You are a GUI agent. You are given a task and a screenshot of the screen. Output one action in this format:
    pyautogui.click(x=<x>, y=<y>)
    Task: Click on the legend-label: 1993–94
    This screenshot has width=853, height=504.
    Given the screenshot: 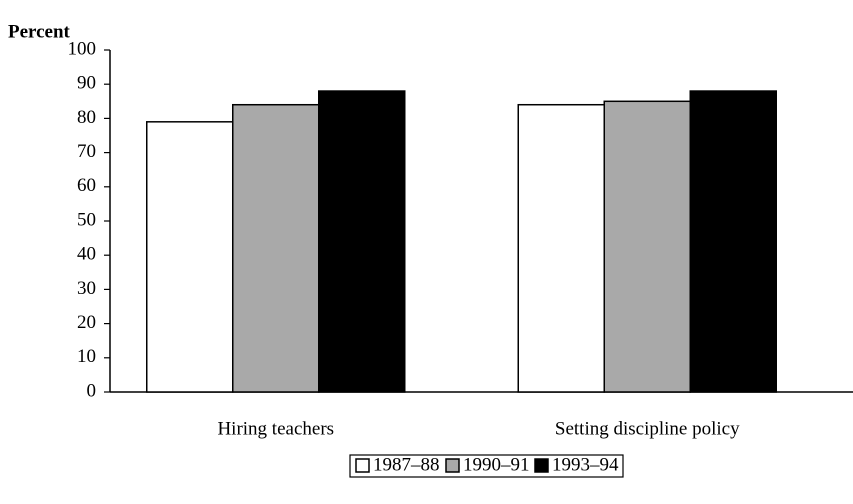 What is the action you would take?
    pyautogui.click(x=585, y=464)
    